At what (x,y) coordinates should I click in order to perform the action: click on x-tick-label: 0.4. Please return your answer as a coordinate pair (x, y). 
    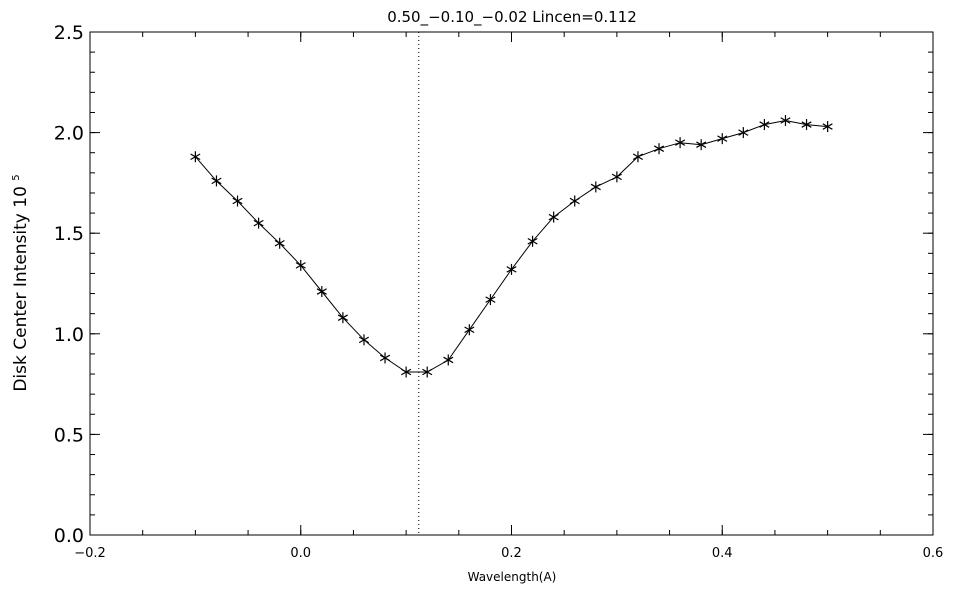
    Looking at the image, I should click on (722, 553).